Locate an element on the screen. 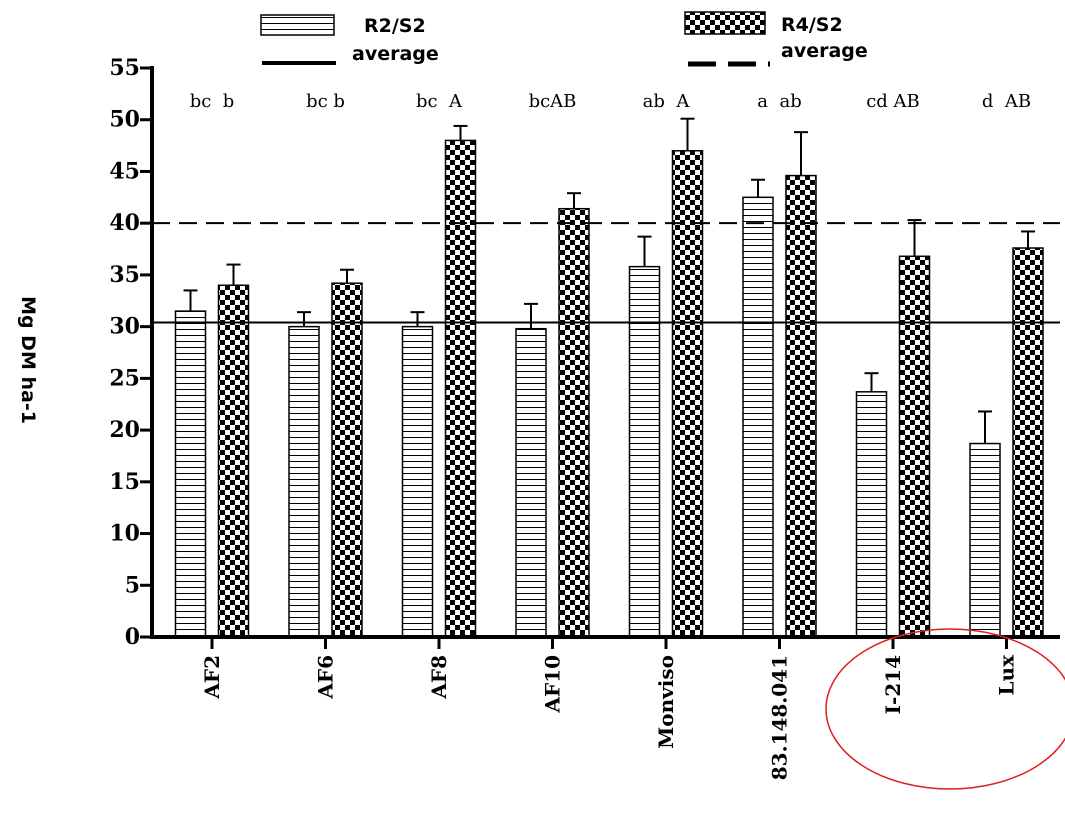 Image resolution: width=1065 pixels, height=840 pixels. x-tick-label-af10: AF10 is located at coordinates (553, 684).